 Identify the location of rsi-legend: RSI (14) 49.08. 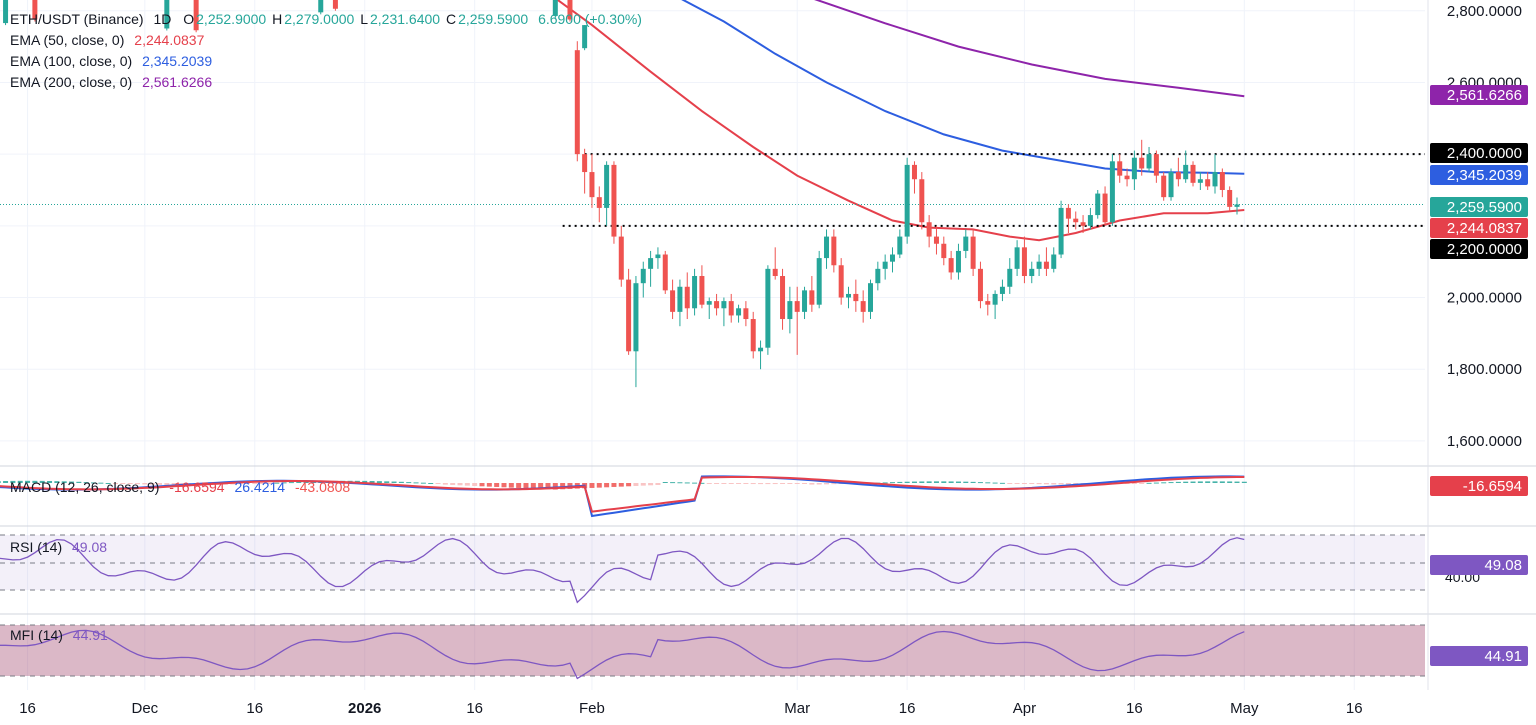
(58, 547).